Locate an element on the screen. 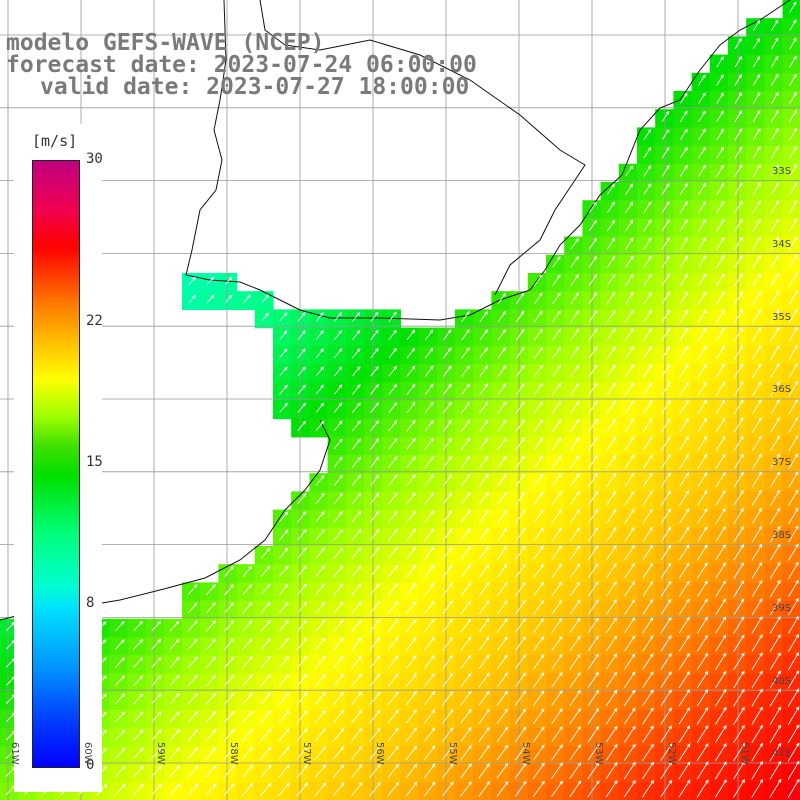  colorbar-tick-label: 0 is located at coordinates (90, 765).